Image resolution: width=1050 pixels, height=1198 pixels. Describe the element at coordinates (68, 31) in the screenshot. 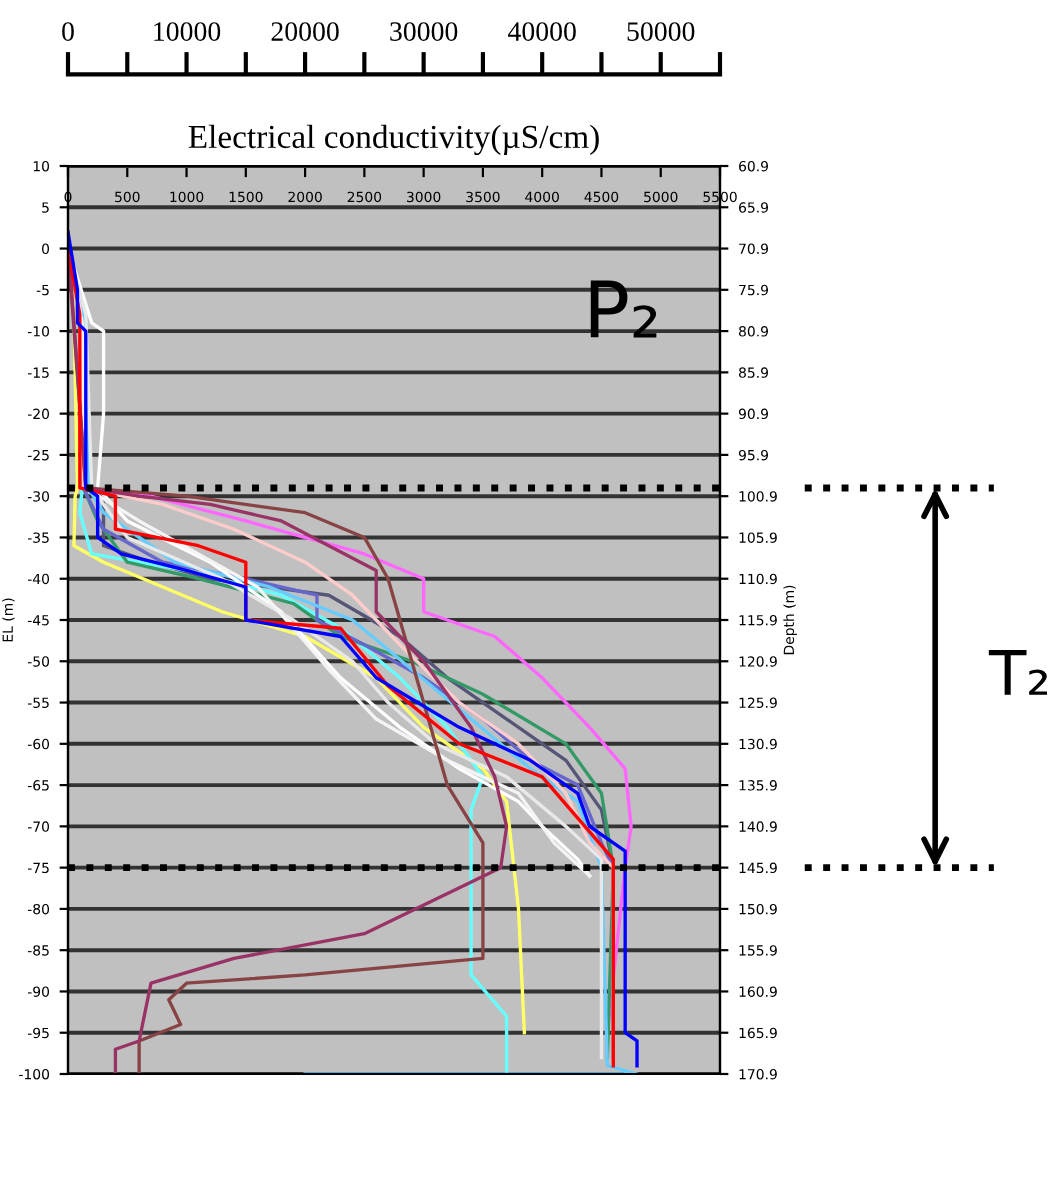

I see `x2-tick-label: 0` at that location.